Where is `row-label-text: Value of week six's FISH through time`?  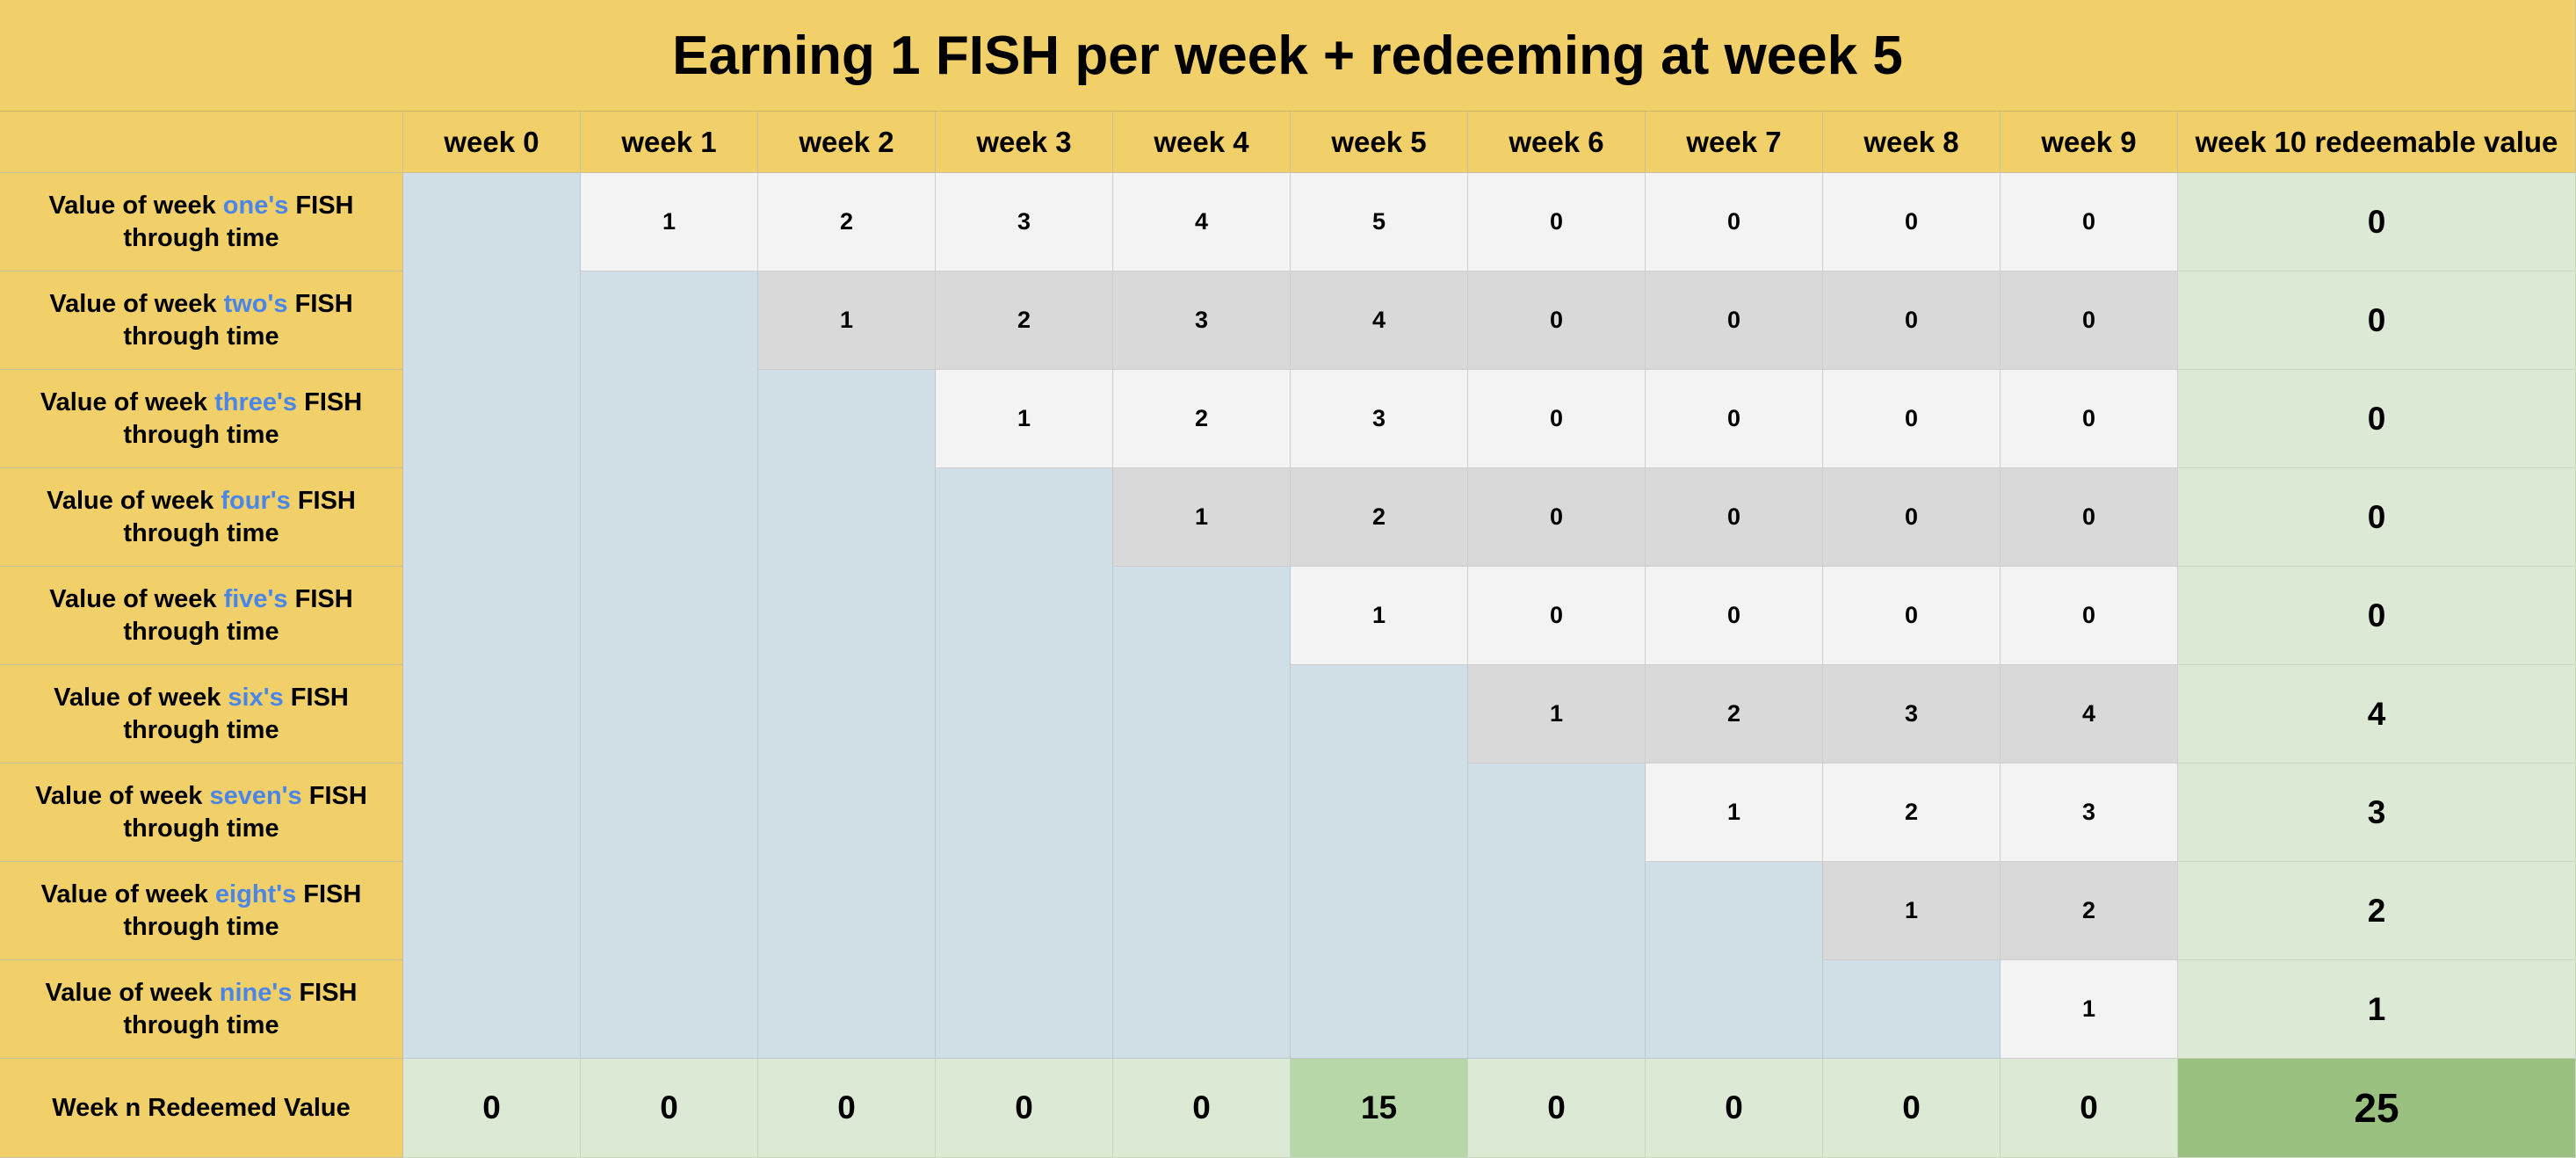 row-label-text: Value of week six's FISH through time is located at coordinates (201, 713).